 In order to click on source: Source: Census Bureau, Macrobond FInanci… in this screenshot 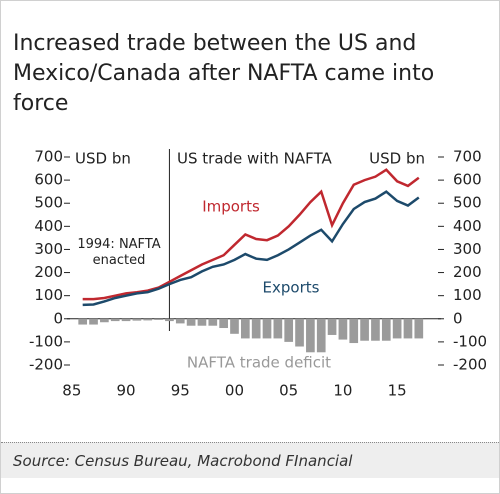, I will do `click(250, 460)`.